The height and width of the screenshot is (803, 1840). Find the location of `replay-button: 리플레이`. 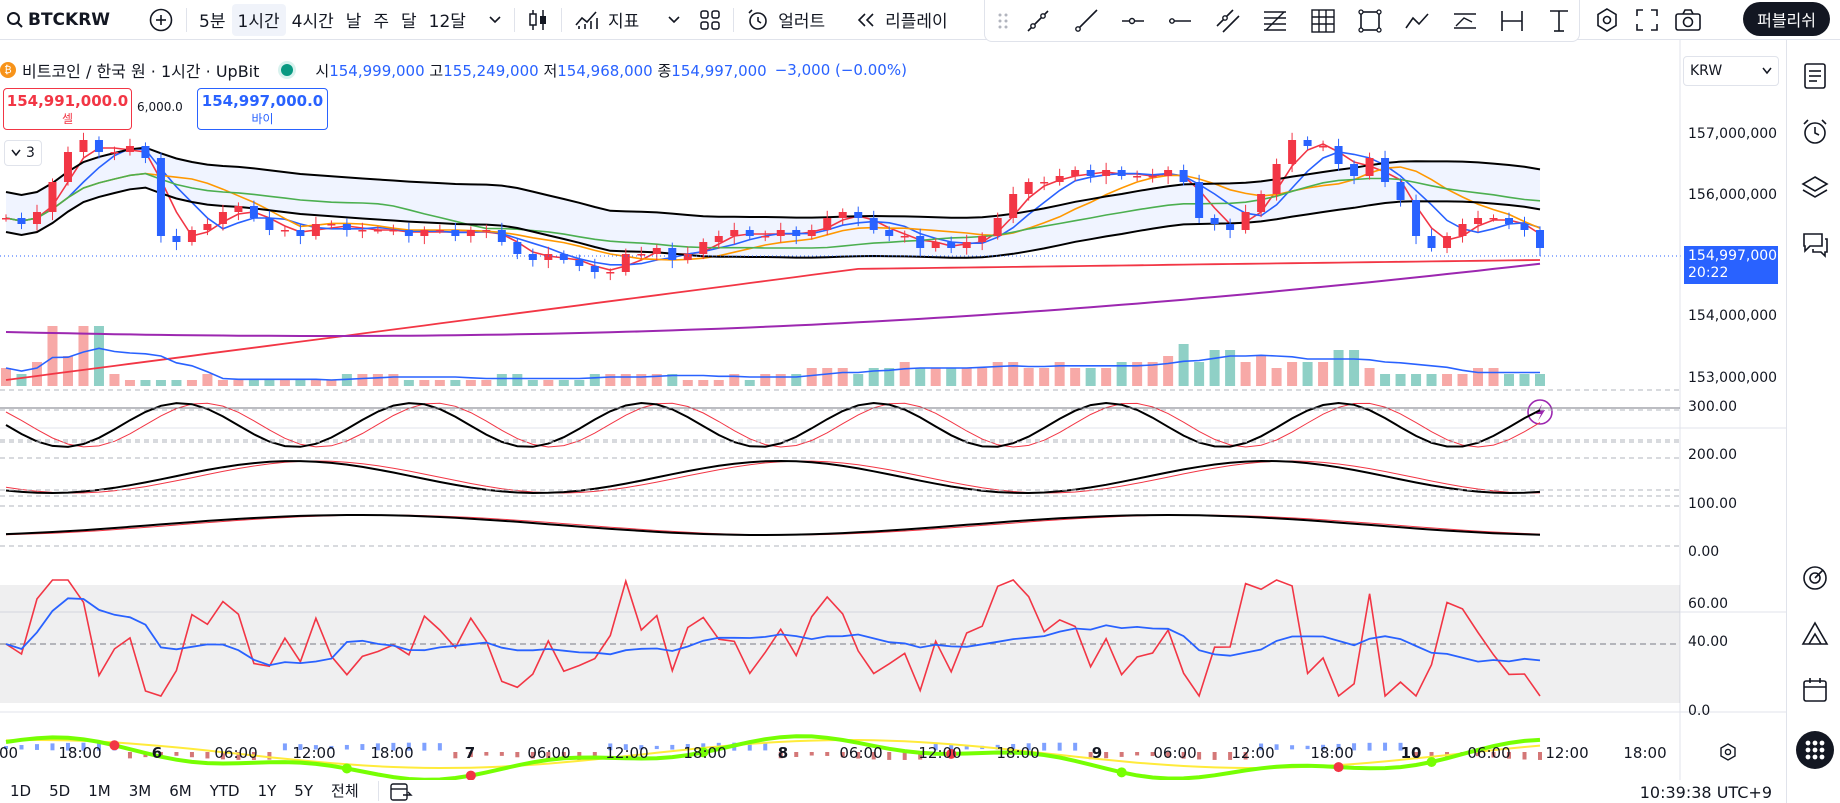

replay-button: 리플레이 is located at coordinates (901, 20).